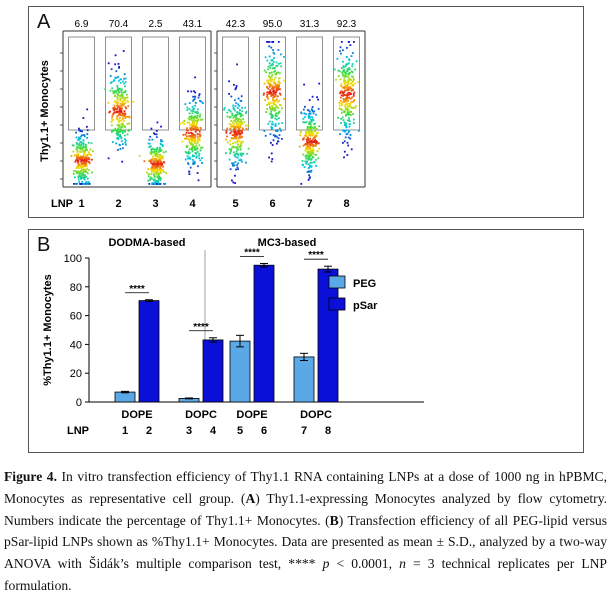  What do you see at coordinates (78, 431) in the screenshot?
I see `lnp-axis-label: LNP` at bounding box center [78, 431].